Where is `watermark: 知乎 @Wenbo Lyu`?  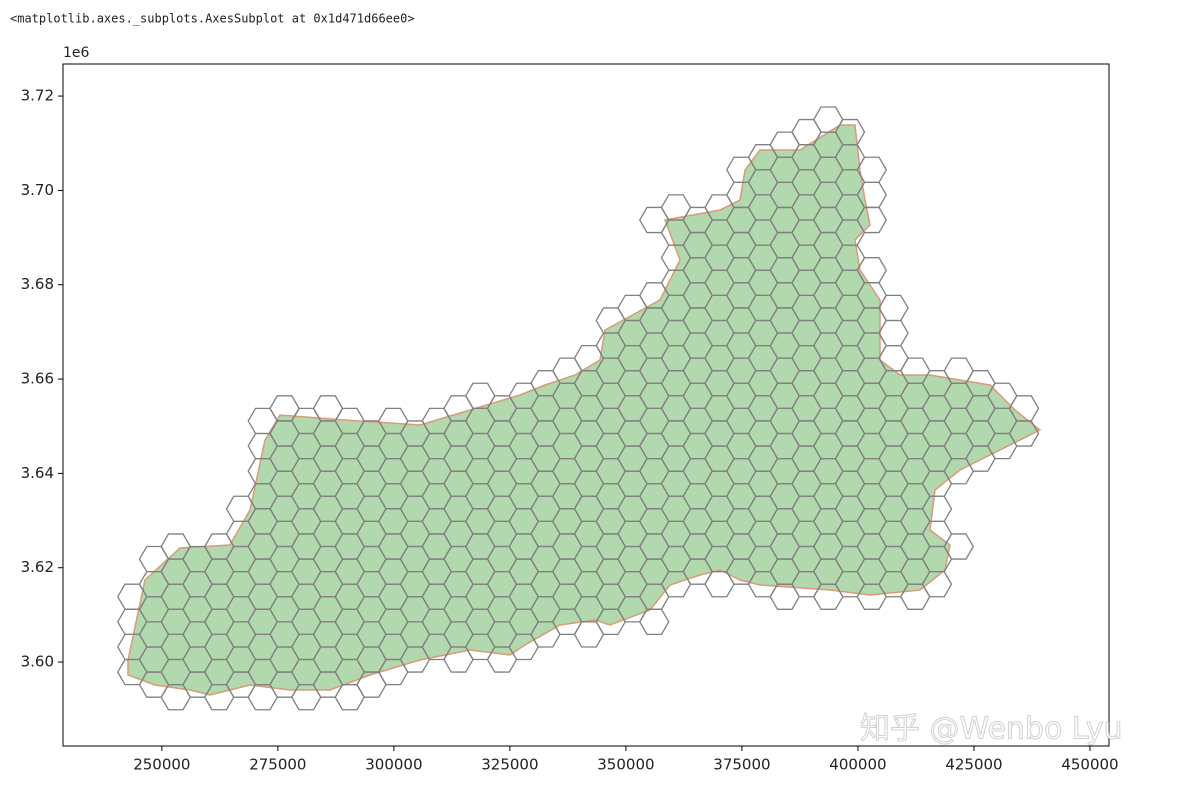
watermark: 知乎 @Wenbo Lyu is located at coordinates (991, 729).